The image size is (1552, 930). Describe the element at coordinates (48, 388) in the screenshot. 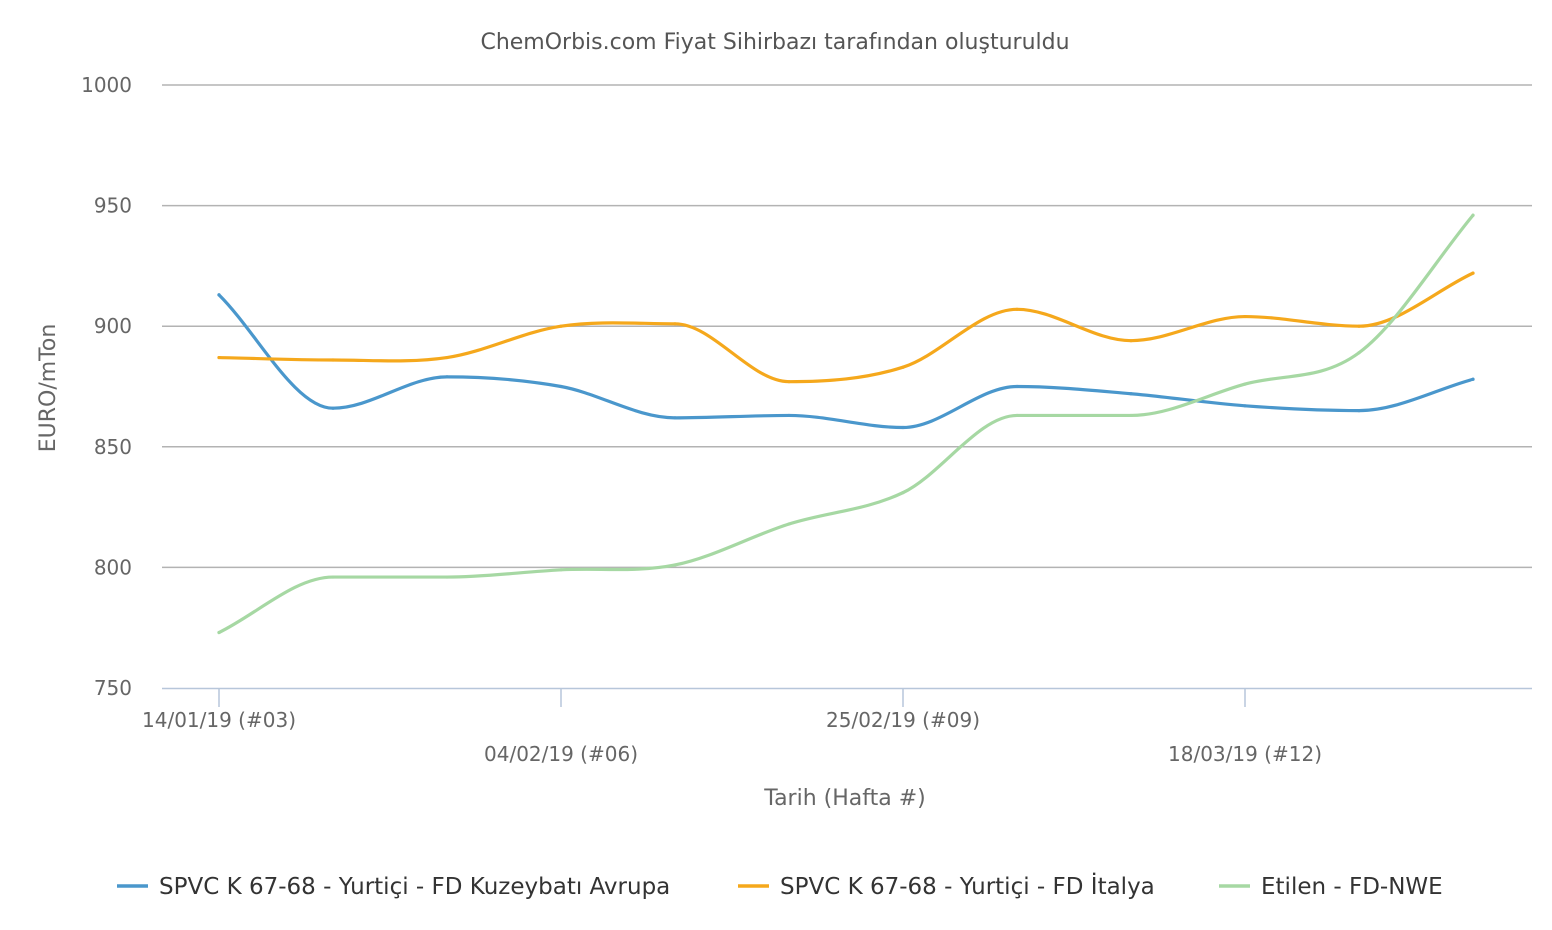

I see `y-axis-label: EURO/mTon` at that location.